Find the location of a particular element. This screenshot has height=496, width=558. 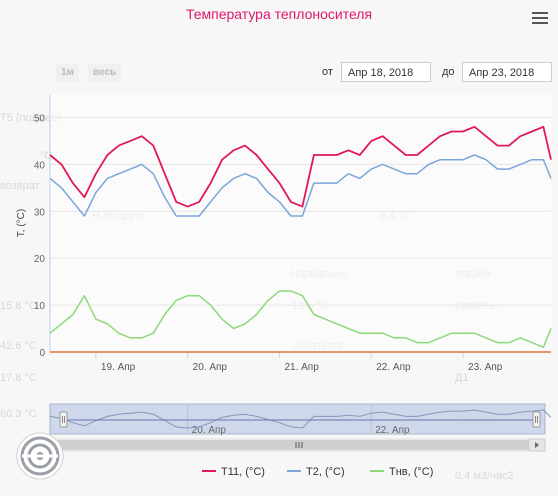

legend-swatch-t2 is located at coordinates (294, 471).